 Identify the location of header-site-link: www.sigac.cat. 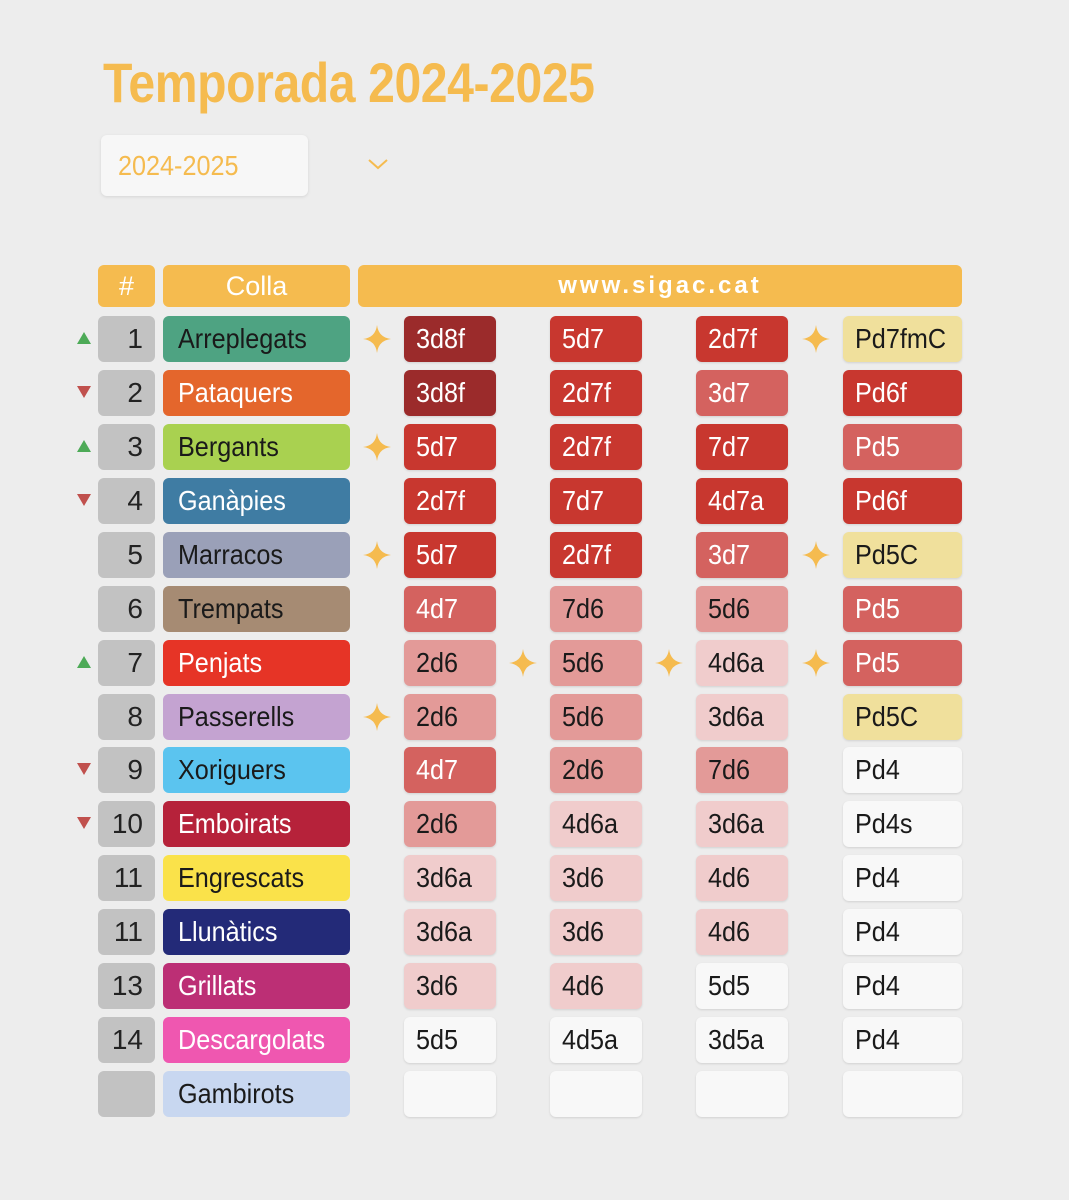
(660, 286).